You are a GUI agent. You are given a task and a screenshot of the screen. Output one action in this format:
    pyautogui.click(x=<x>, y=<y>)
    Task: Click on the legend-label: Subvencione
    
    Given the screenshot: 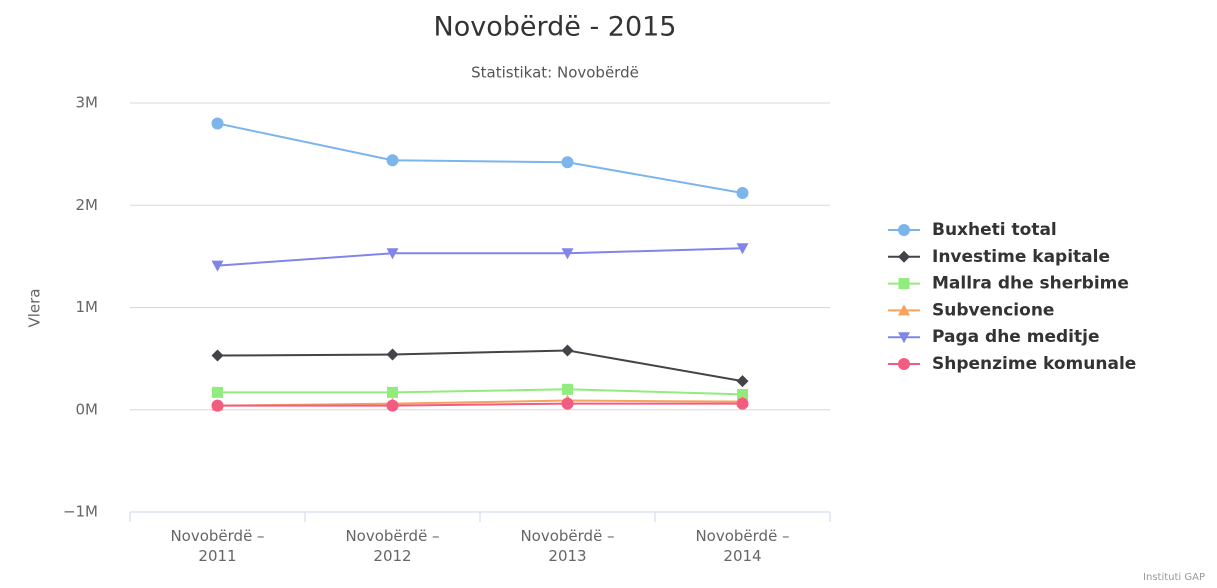 What is the action you would take?
    pyautogui.click(x=993, y=310)
    